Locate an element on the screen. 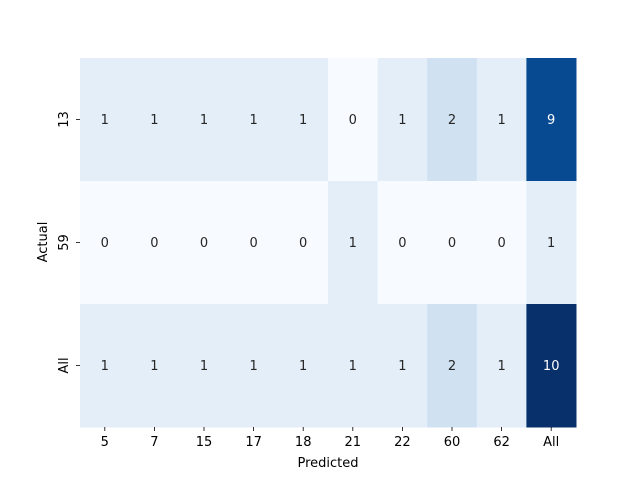 Image resolution: width=640 pixels, height=484 pixels. x-tick-label: 17 is located at coordinates (253, 442).